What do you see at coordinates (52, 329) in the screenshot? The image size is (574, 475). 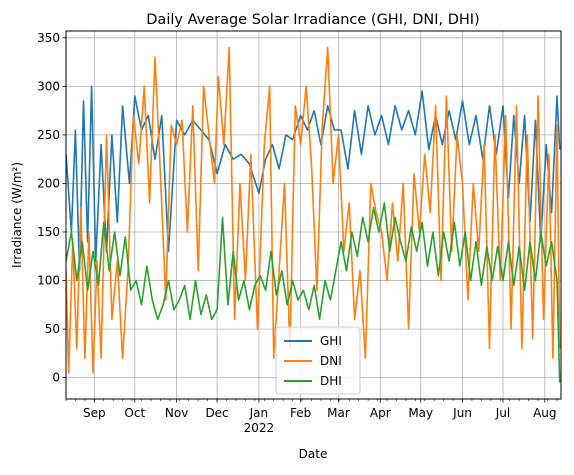 I see `y-tick-label: 50` at bounding box center [52, 329].